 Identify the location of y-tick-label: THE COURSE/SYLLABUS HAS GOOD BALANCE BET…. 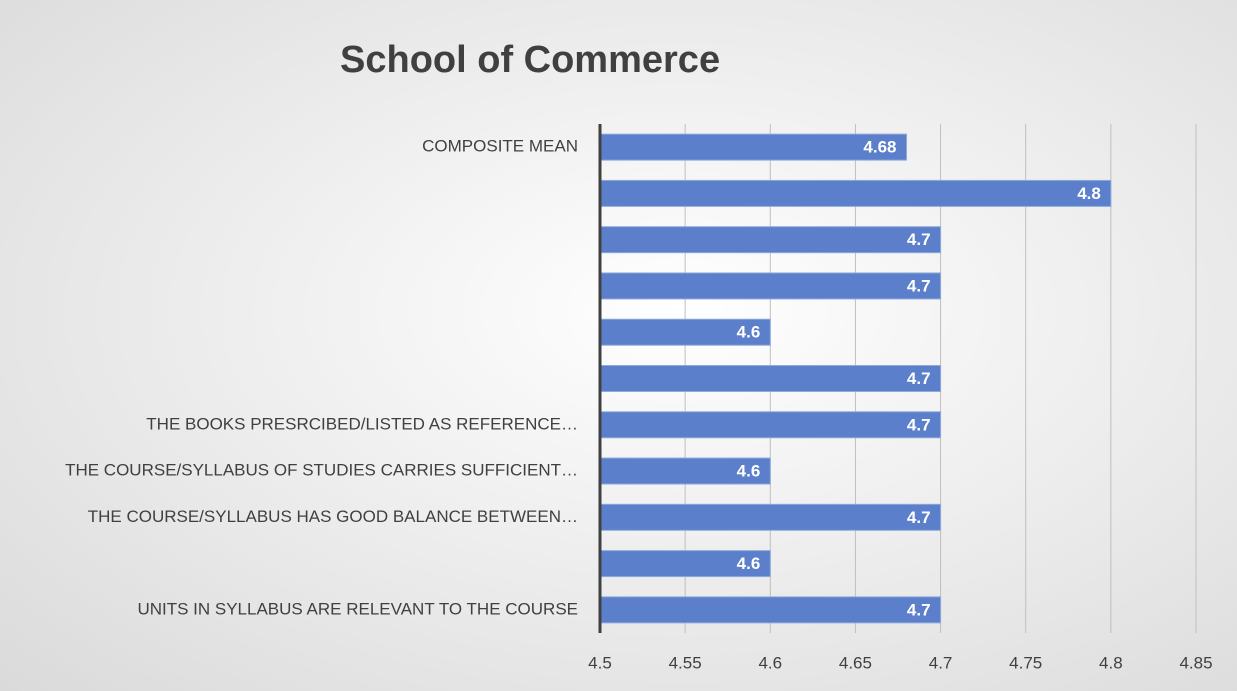
(333, 516).